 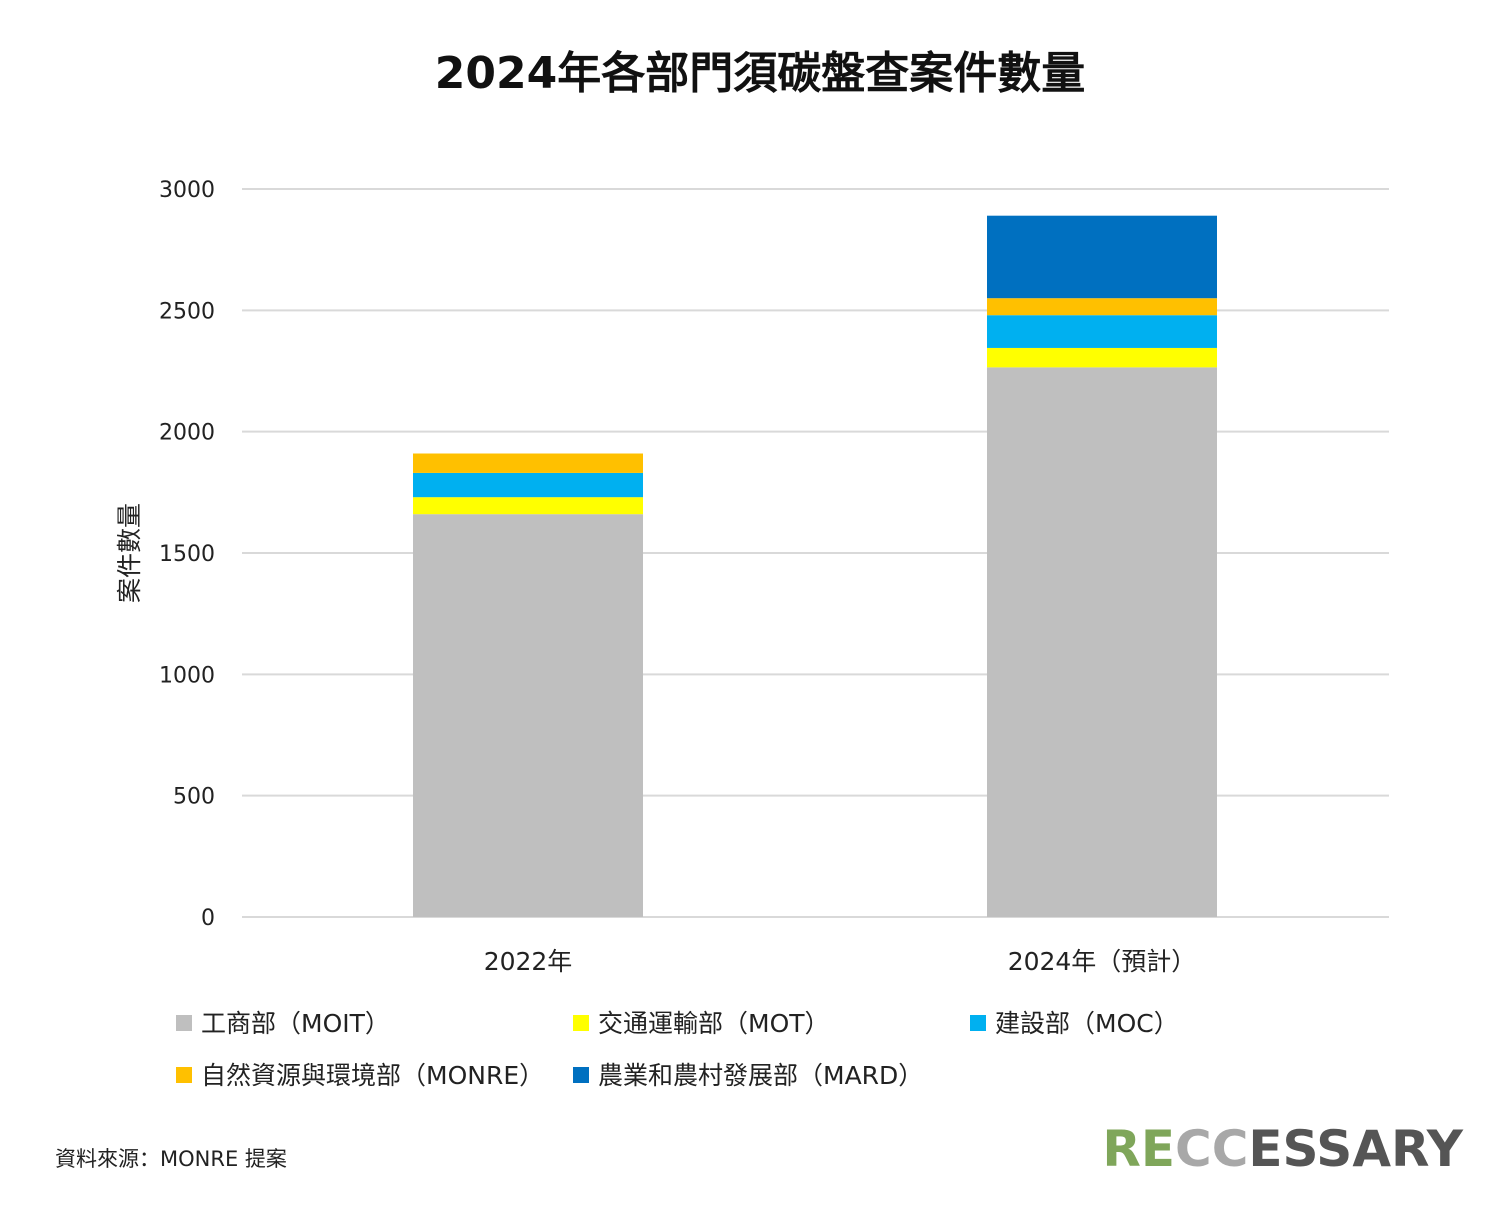 What do you see at coordinates (1355, 1149) in the screenshot?
I see `logo-part: ESSARY` at bounding box center [1355, 1149].